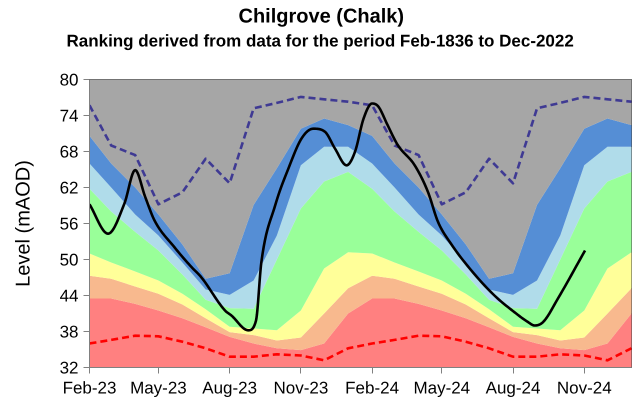  Describe the element at coordinates (300, 388) in the screenshot. I see `x-tick-label: Nov-23` at that location.